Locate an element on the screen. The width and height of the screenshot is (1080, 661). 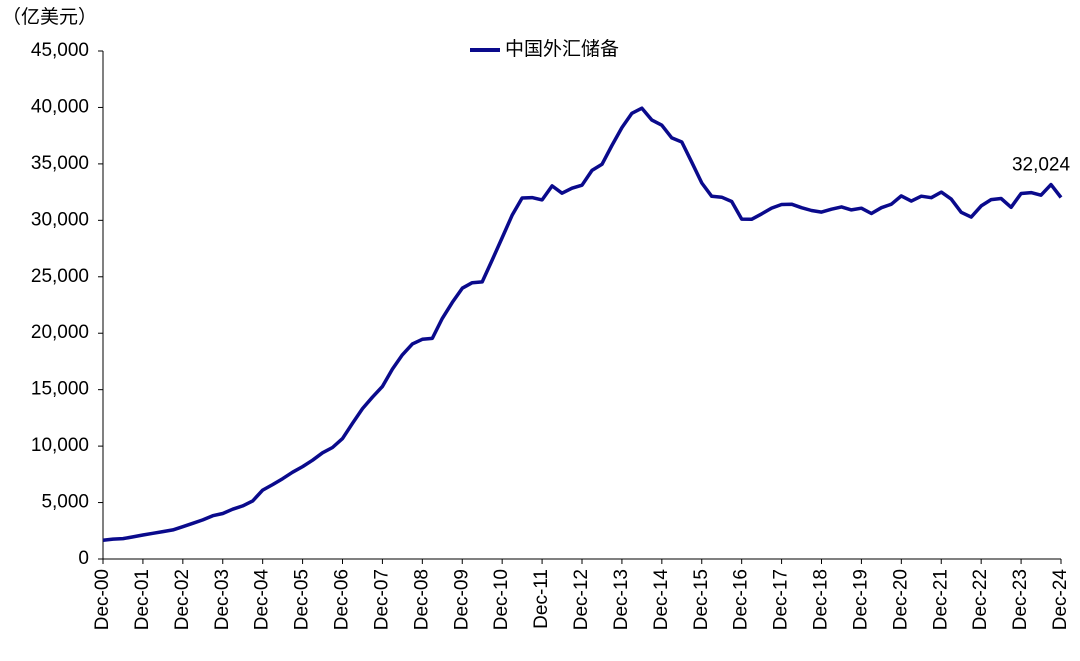
x-tick-label: Dec-04 is located at coordinates (262, 600).